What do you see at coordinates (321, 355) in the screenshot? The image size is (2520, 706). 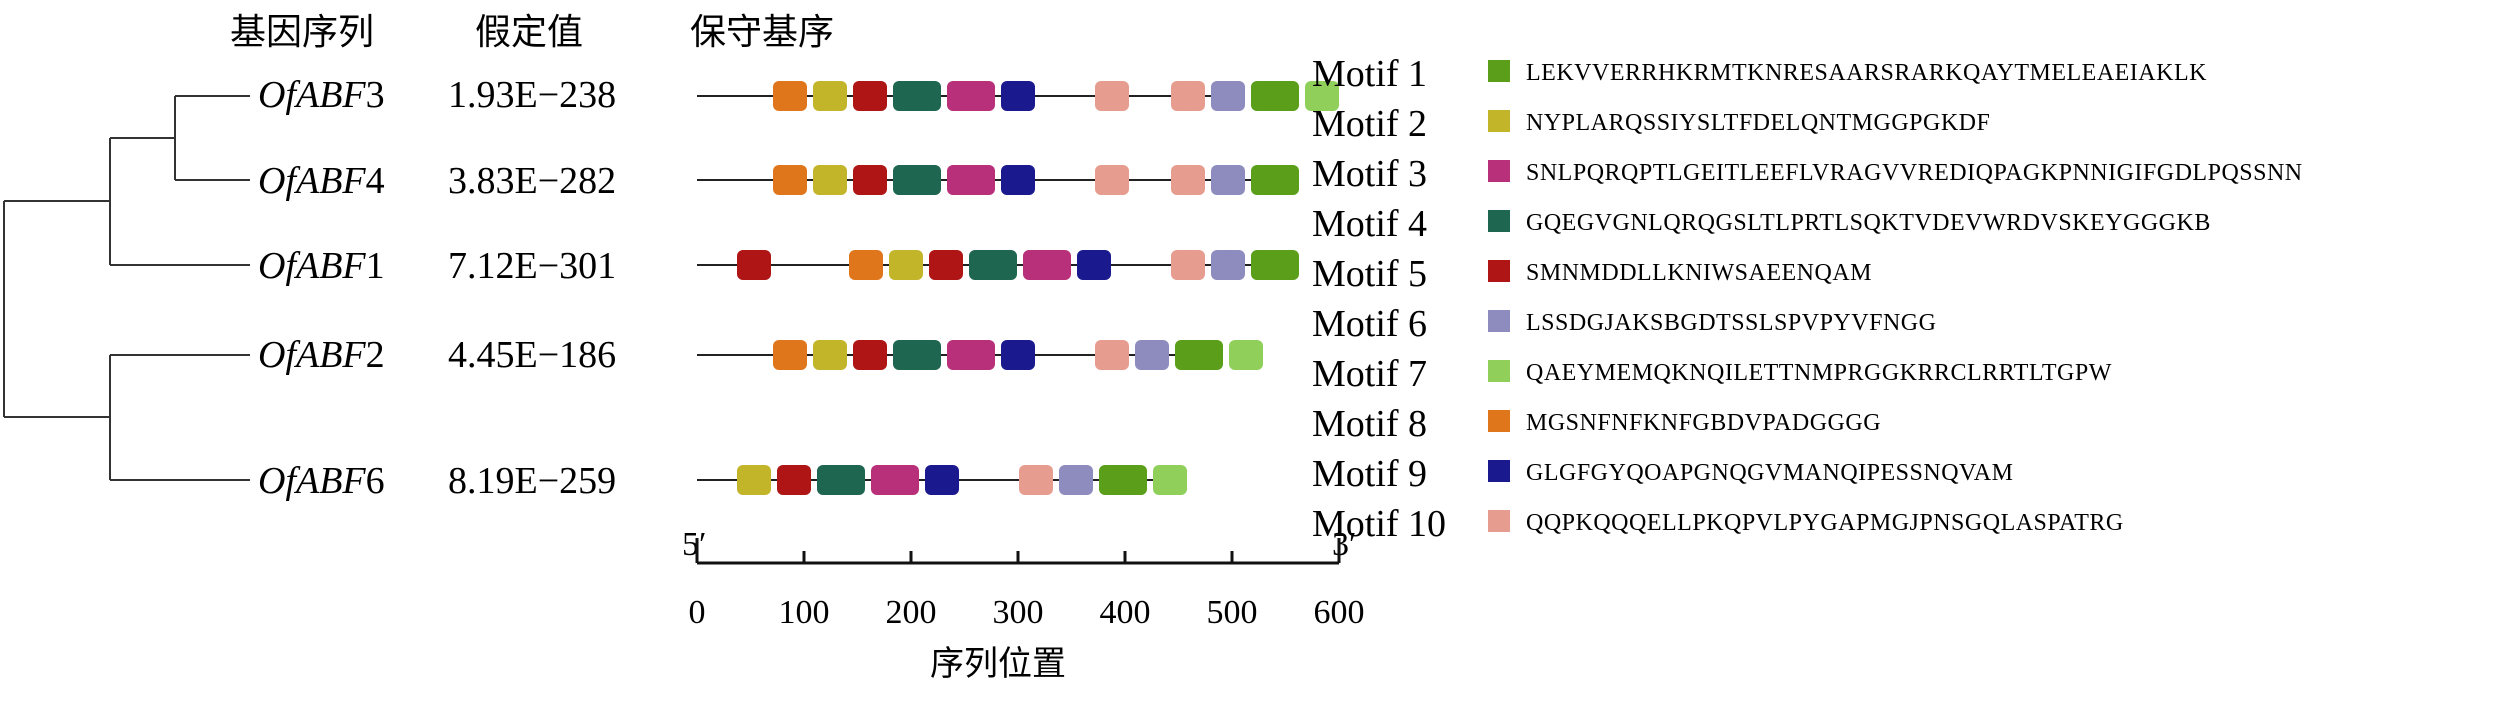 I see `gene-name-ofabf2: OfABF2` at bounding box center [321, 355].